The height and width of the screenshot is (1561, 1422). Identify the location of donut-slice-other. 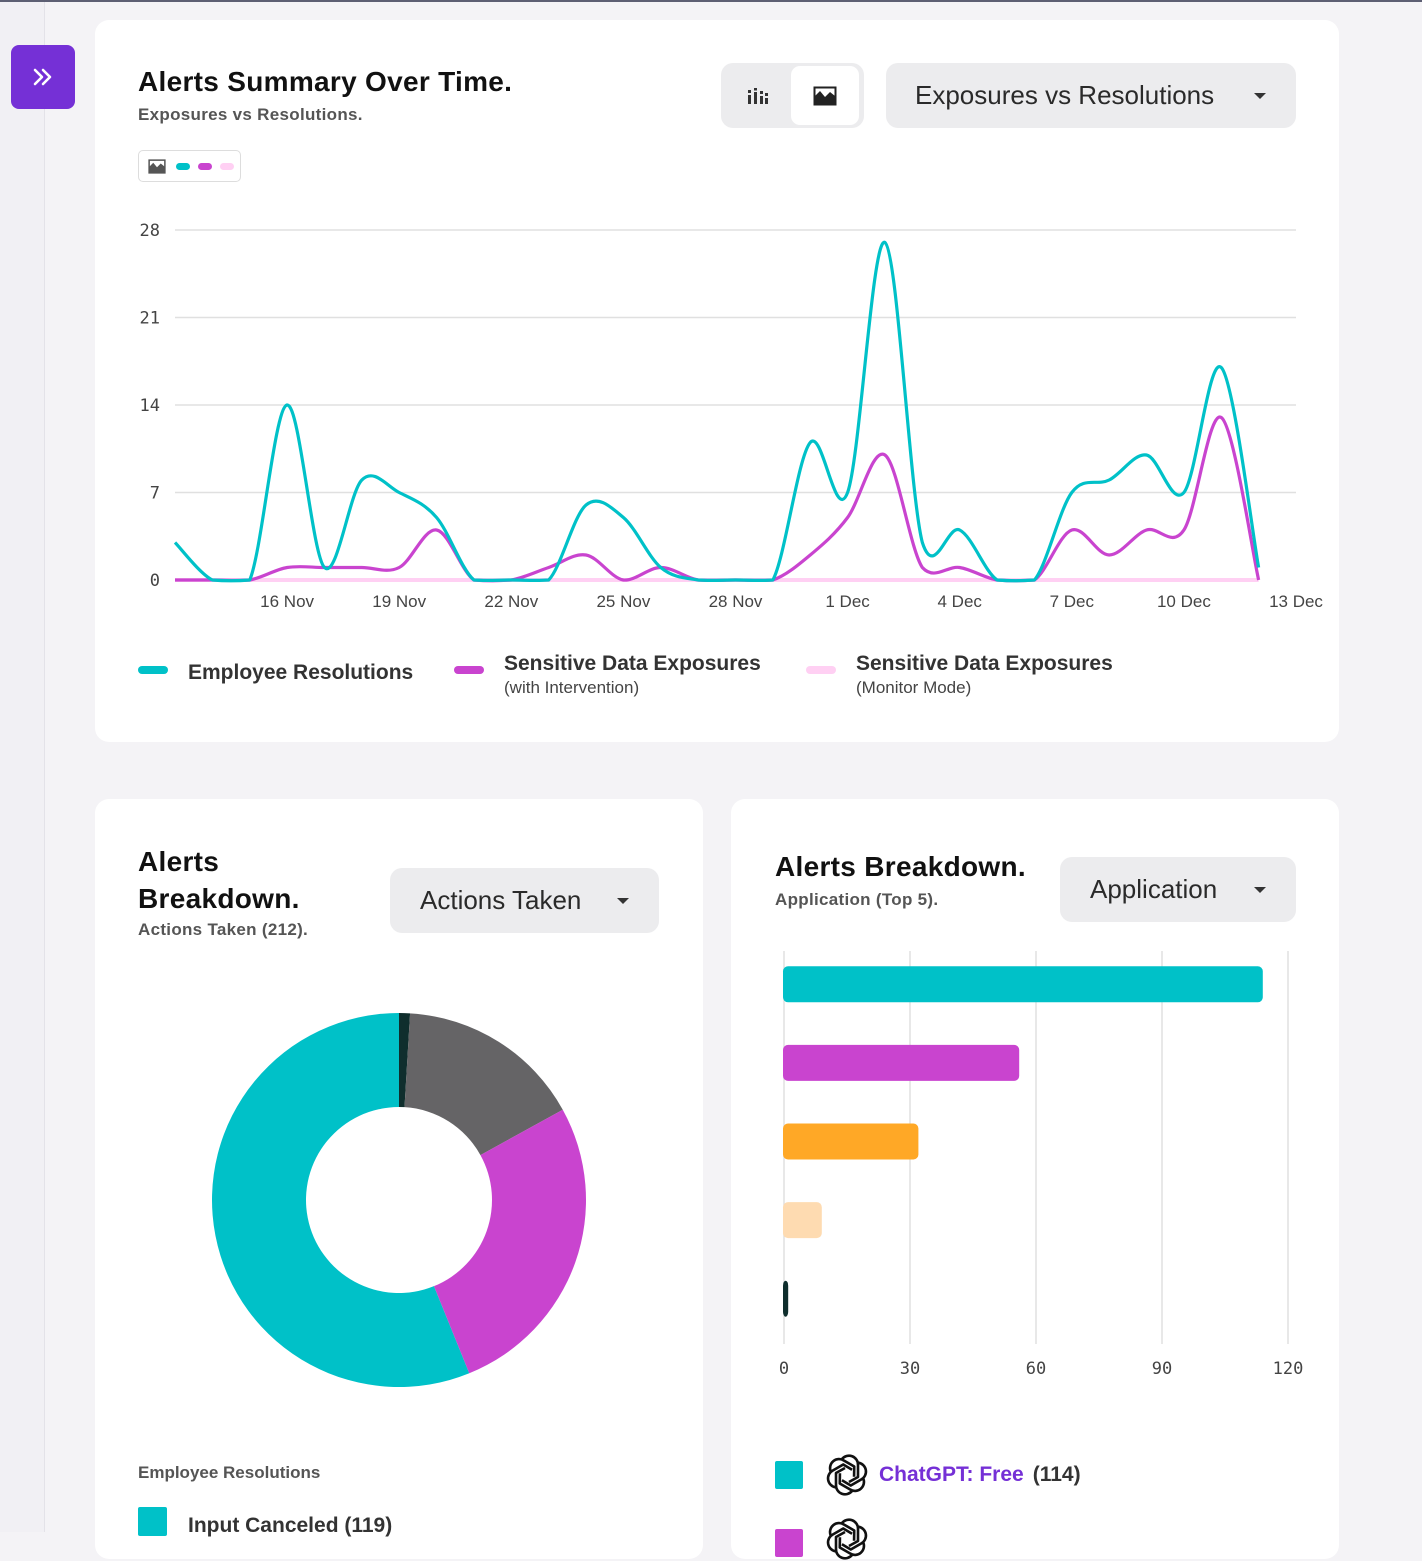
(483, 1084).